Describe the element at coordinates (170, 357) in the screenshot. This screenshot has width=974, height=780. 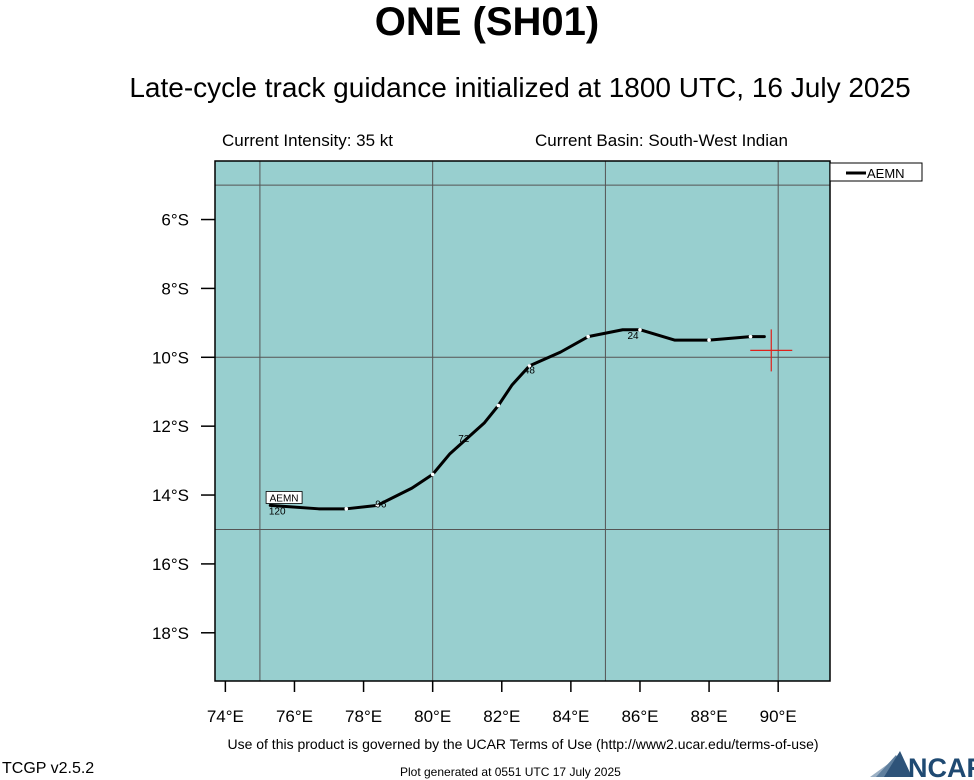
I see `y-tick-label: 10°S` at that location.